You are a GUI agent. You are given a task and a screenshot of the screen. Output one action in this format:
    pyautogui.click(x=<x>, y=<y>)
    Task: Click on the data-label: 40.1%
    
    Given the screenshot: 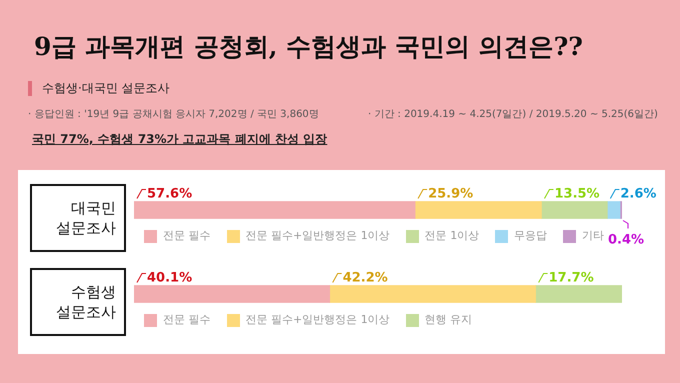 What is the action you would take?
    pyautogui.click(x=169, y=278)
    